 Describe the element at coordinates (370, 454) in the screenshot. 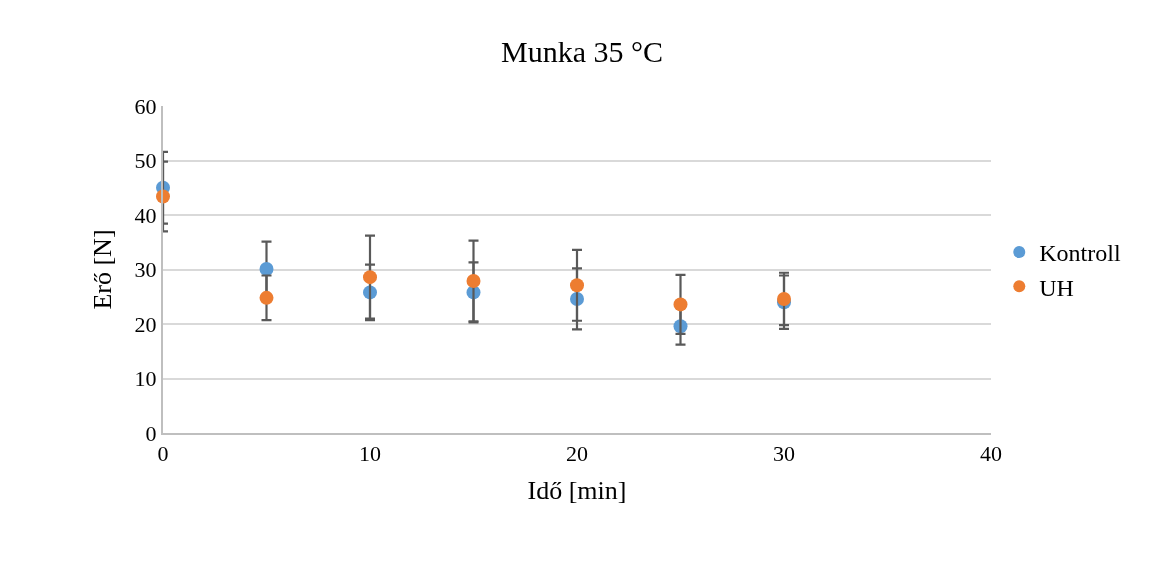

I see `x-tick-label: 10` at that location.